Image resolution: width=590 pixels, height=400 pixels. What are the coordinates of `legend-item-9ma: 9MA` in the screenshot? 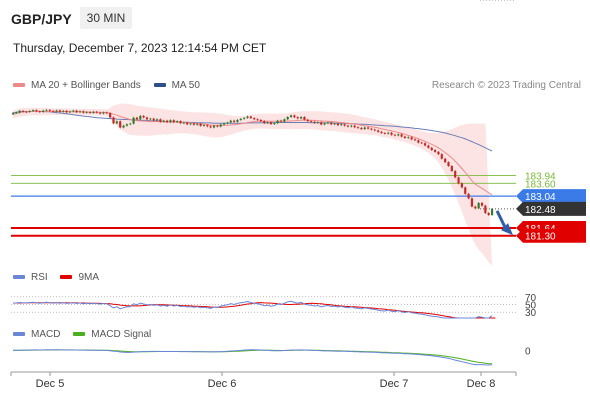 It's located at (79, 277).